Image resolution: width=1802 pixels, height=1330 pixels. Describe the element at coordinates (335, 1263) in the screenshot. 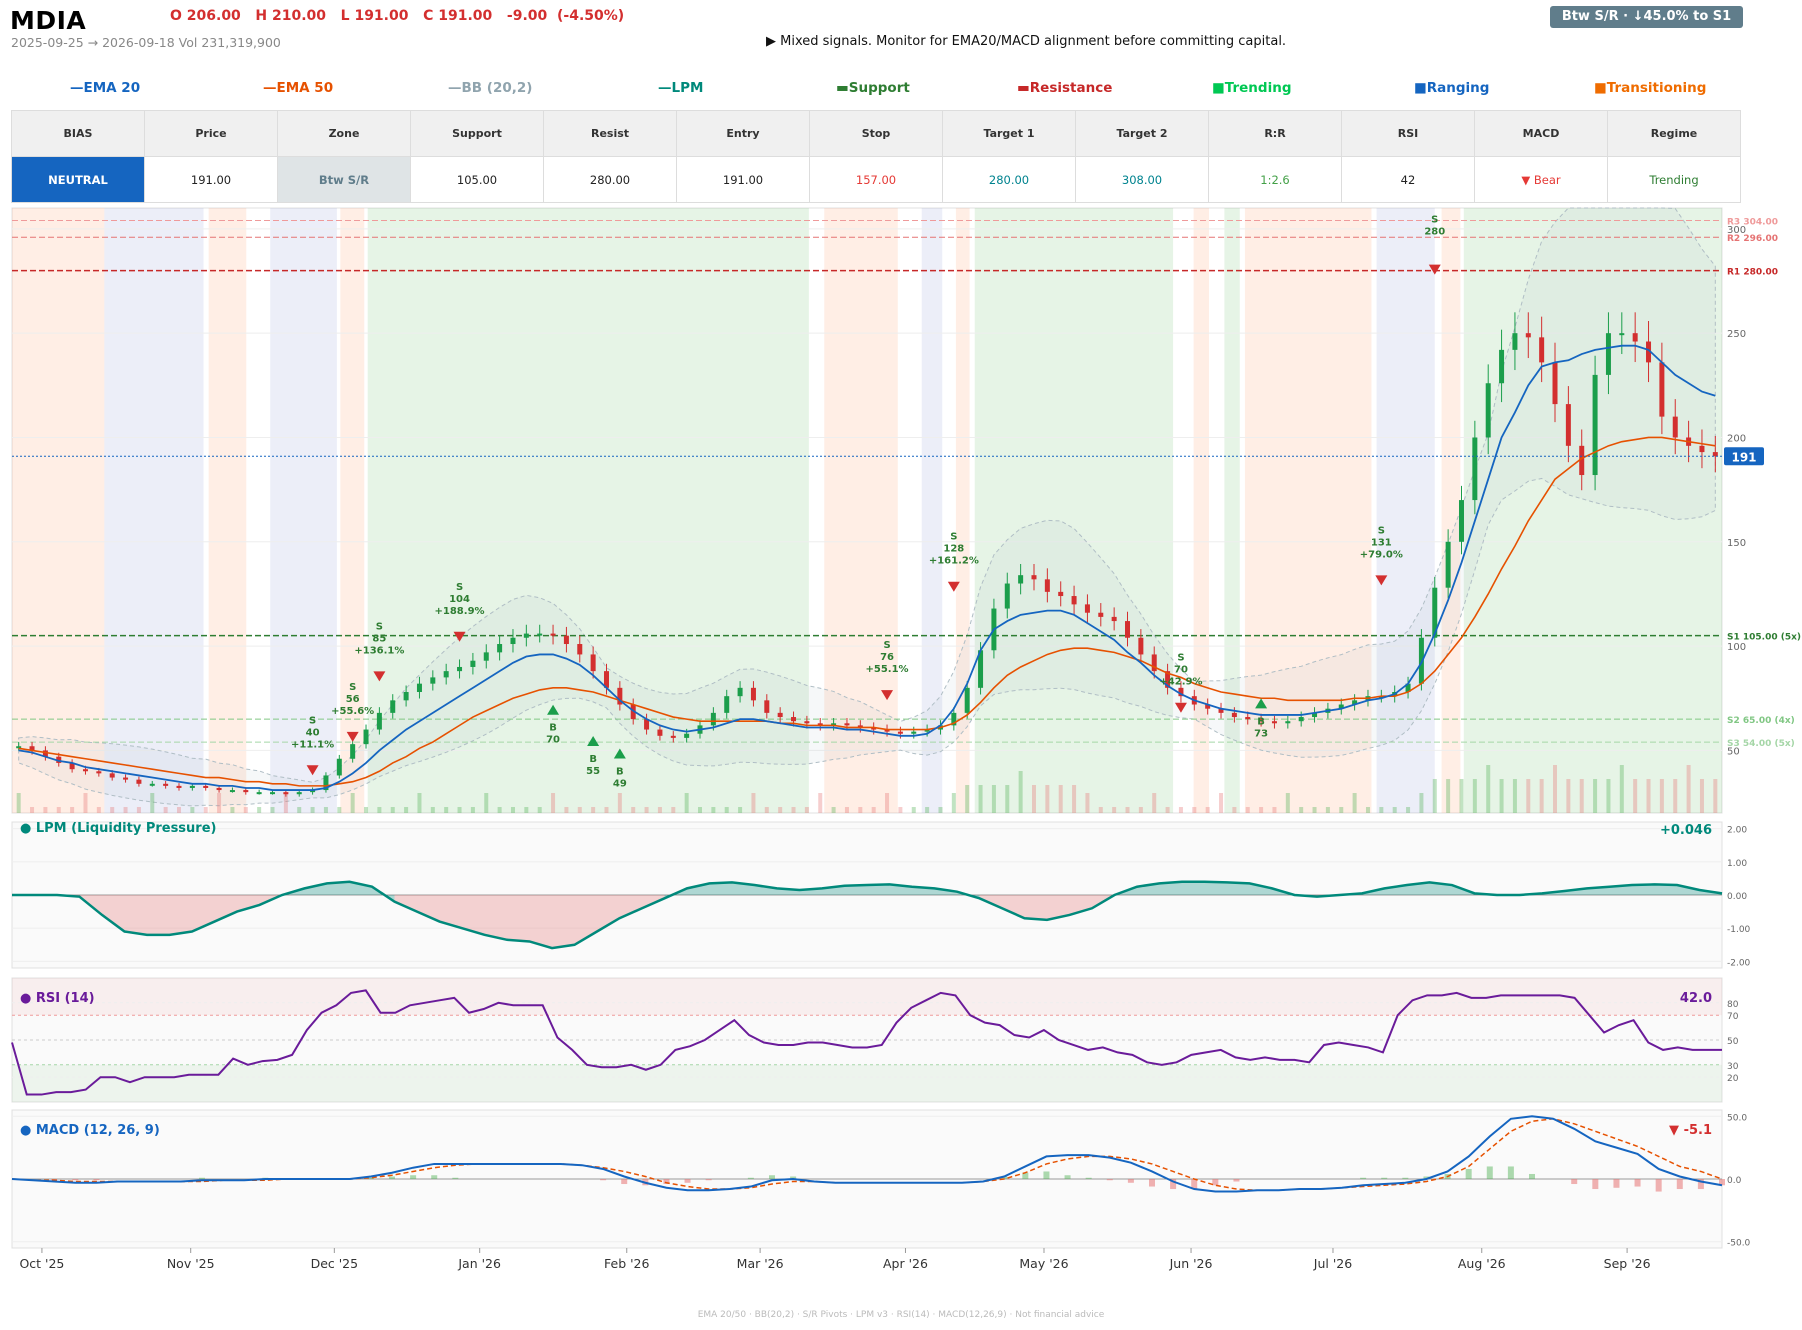

I see `x-tick-label: Dec '25` at that location.